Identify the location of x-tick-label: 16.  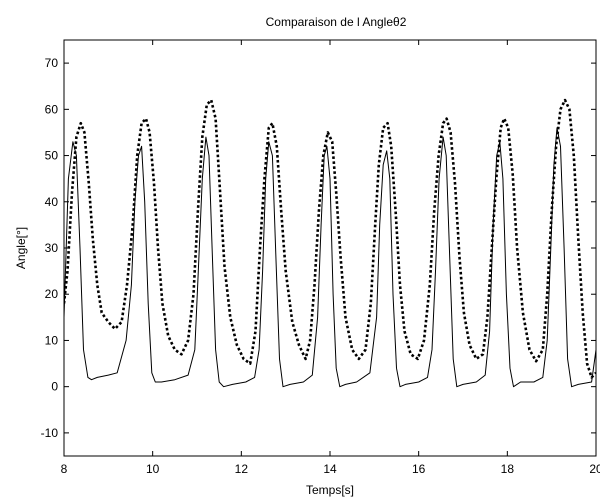
(419, 469).